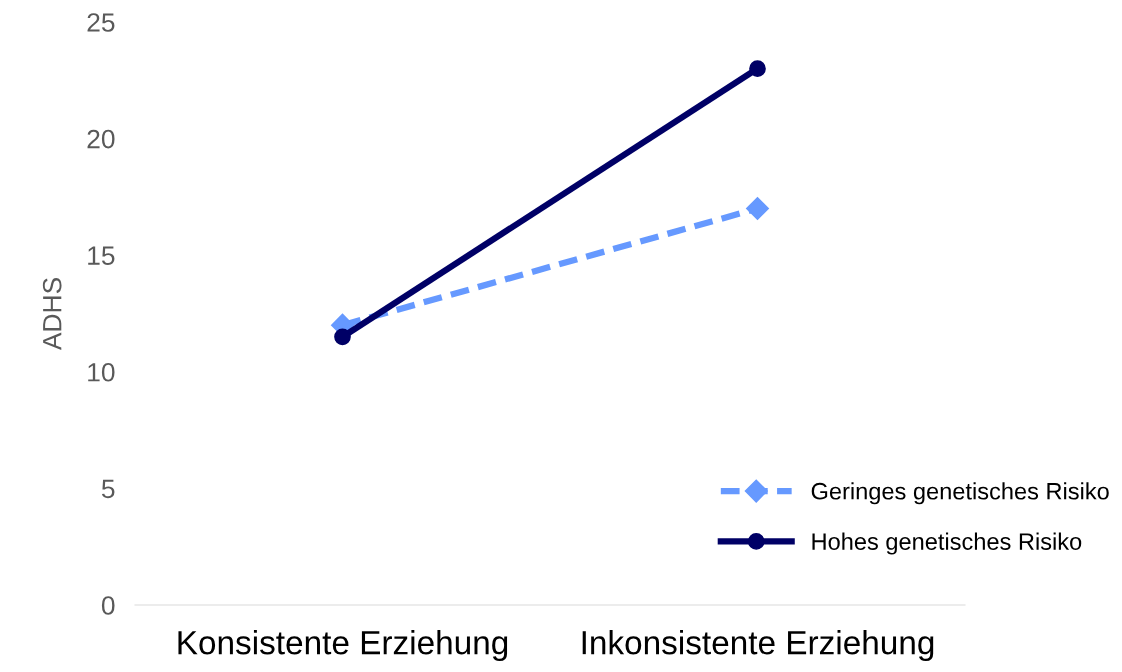 The height and width of the screenshot is (672, 1122). Describe the element at coordinates (101, 372) in the screenshot. I see `y-tick-label: 10` at that location.